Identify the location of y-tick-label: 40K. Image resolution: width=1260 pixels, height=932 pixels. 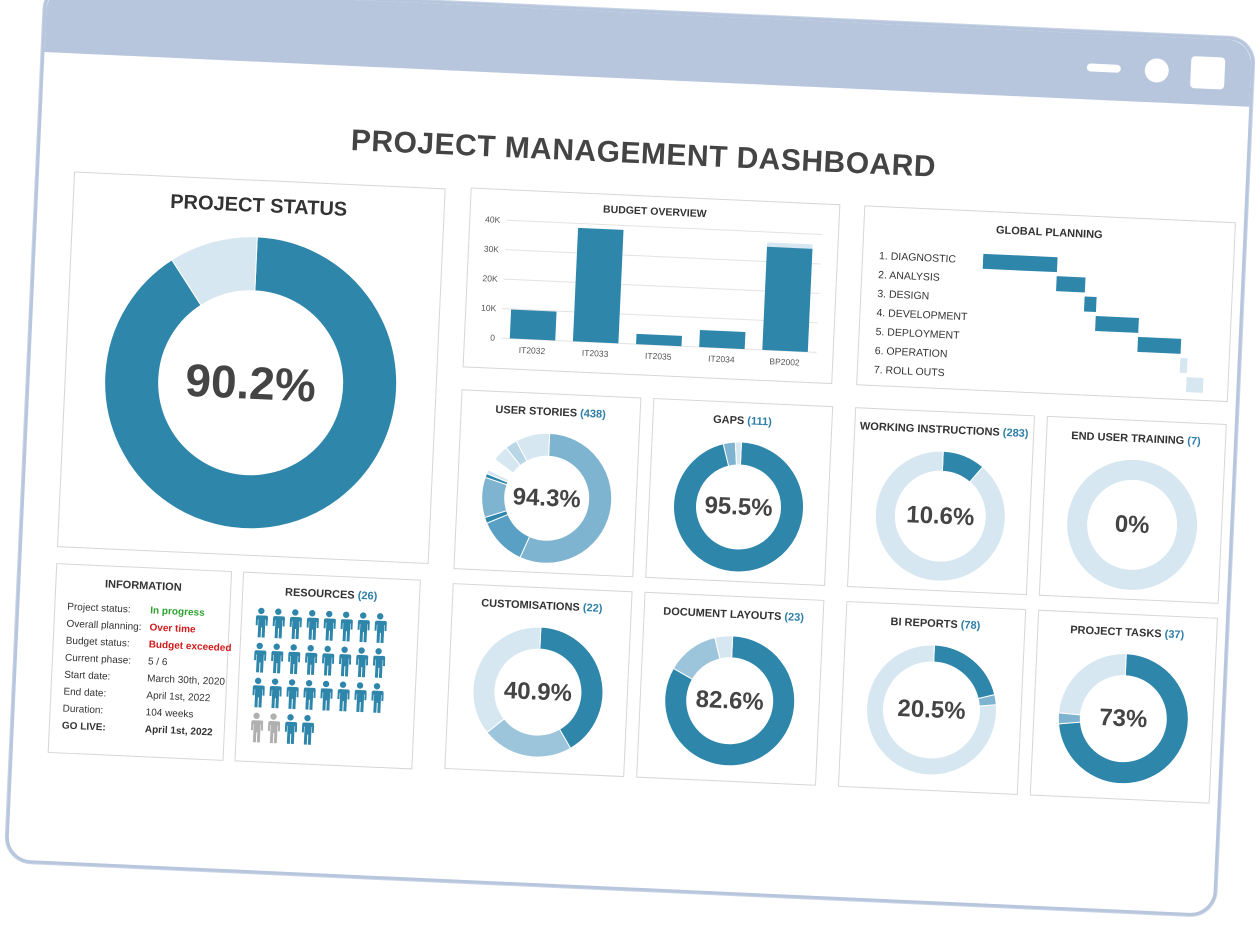
(493, 219).